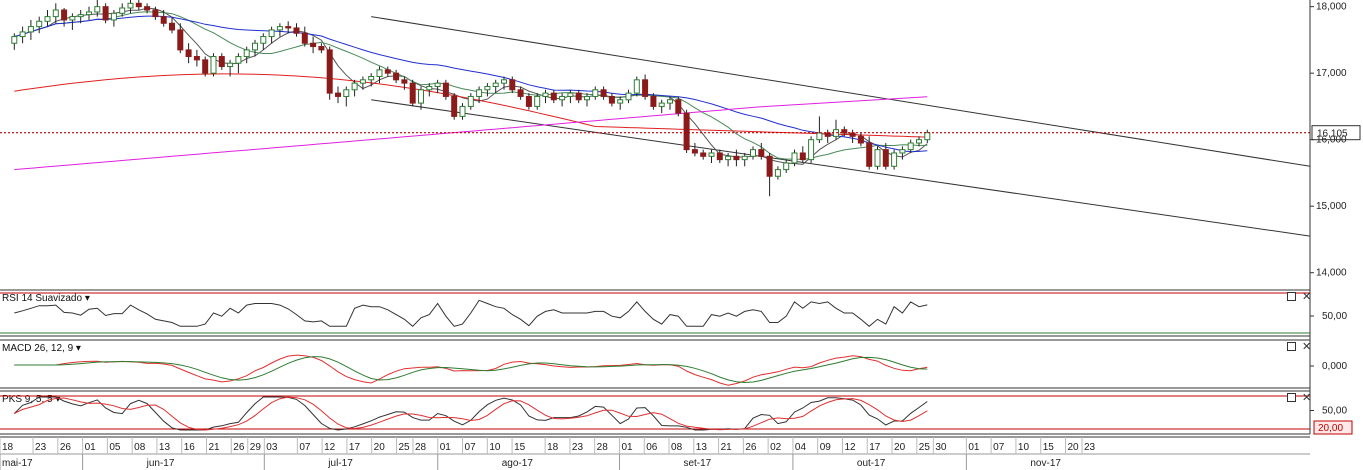 The height and width of the screenshot is (470, 1363). What do you see at coordinates (471, 313) in the screenshot?
I see `rsi-line` at bounding box center [471, 313].